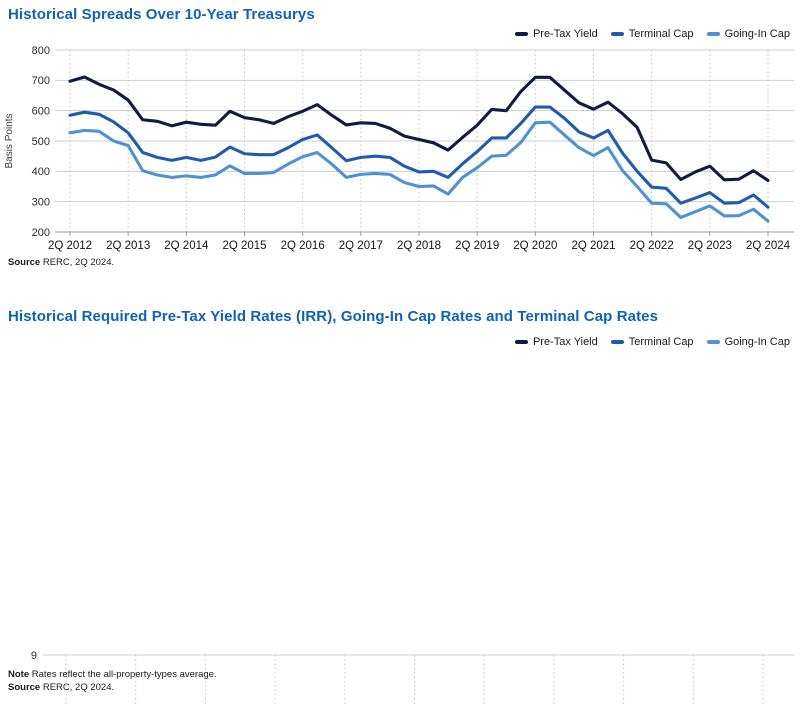 The width and height of the screenshot is (800, 706). Describe the element at coordinates (70, 246) in the screenshot. I see `x-axis-tick-label: 2Q 2012` at that location.